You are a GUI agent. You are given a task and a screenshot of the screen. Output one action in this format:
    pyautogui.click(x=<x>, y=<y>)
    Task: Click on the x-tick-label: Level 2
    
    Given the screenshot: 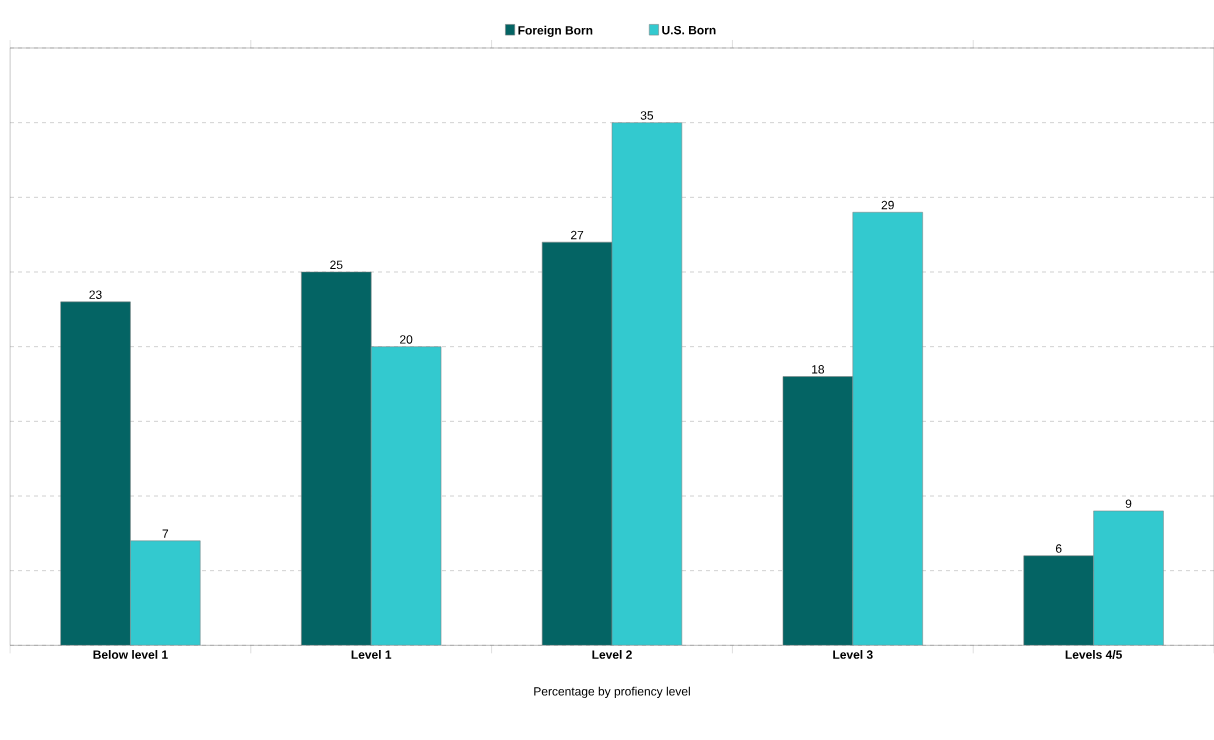 What is the action you would take?
    pyautogui.click(x=612, y=654)
    